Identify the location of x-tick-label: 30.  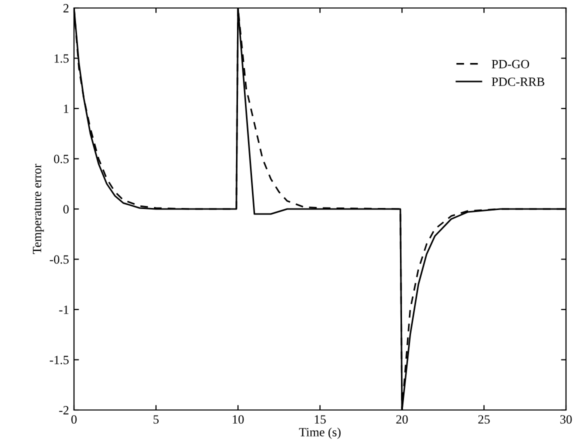
(566, 419).